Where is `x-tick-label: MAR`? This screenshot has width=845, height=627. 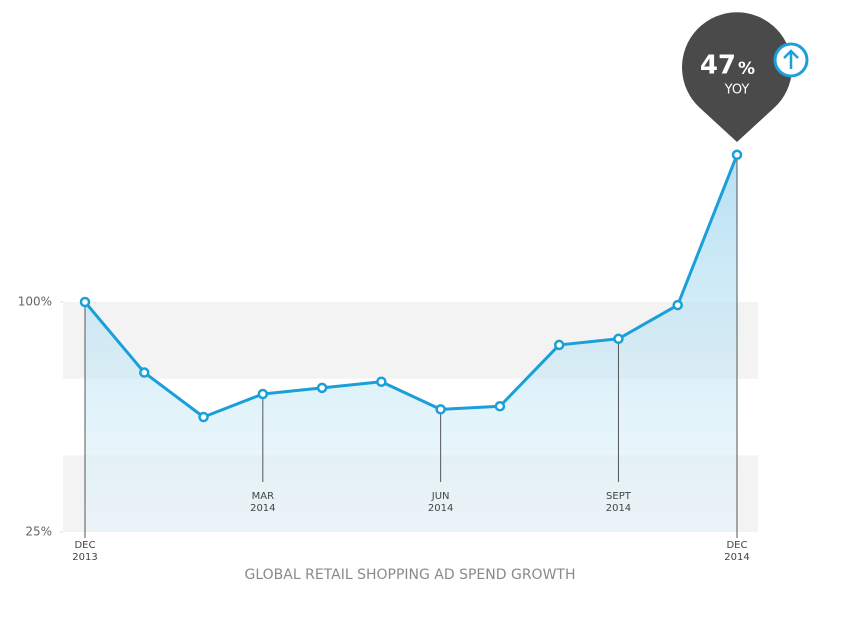 x-tick-label: MAR is located at coordinates (263, 496).